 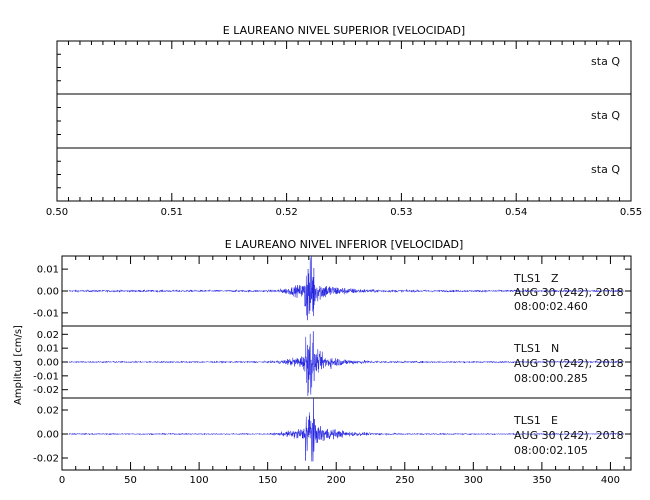 What do you see at coordinates (172, 212) in the screenshot?
I see `top-x-tick-label: 0.51` at bounding box center [172, 212].